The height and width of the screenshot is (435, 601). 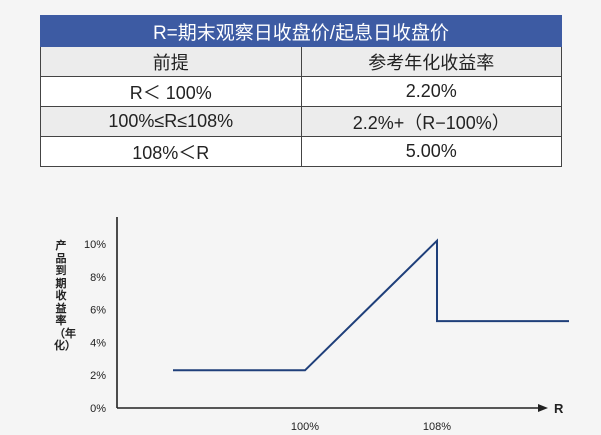 What do you see at coordinates (65, 296) in the screenshot?
I see `y-axis-label: 产品到期收益率（年化）` at bounding box center [65, 296].